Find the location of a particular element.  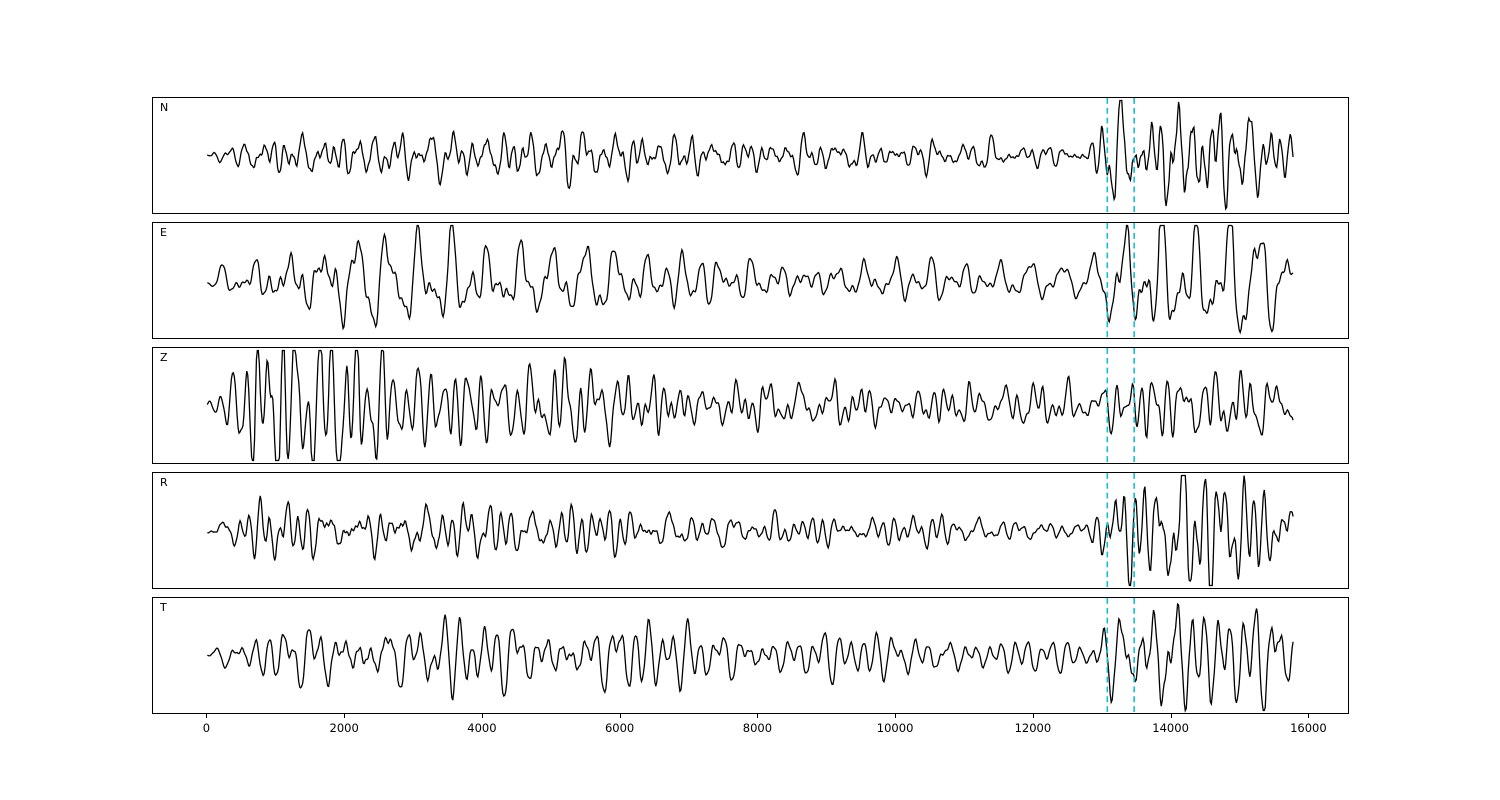

waveform-plot-e is located at coordinates (750, 280).